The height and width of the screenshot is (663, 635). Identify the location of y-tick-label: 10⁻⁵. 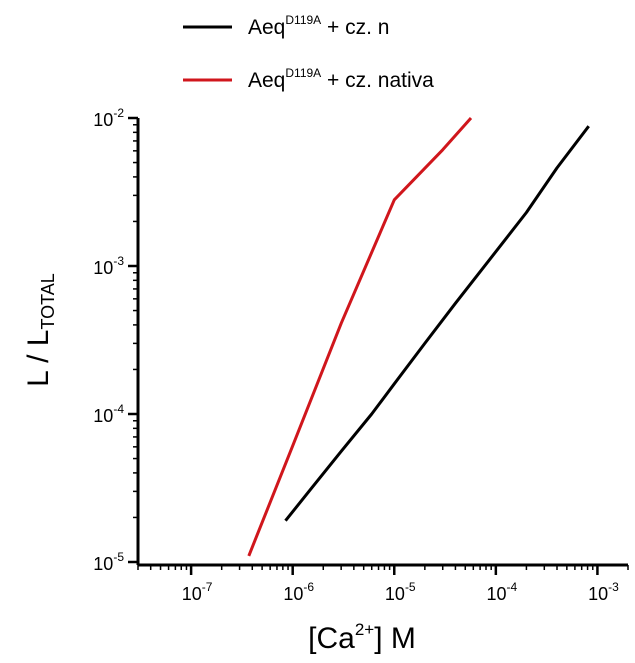
(108, 562).